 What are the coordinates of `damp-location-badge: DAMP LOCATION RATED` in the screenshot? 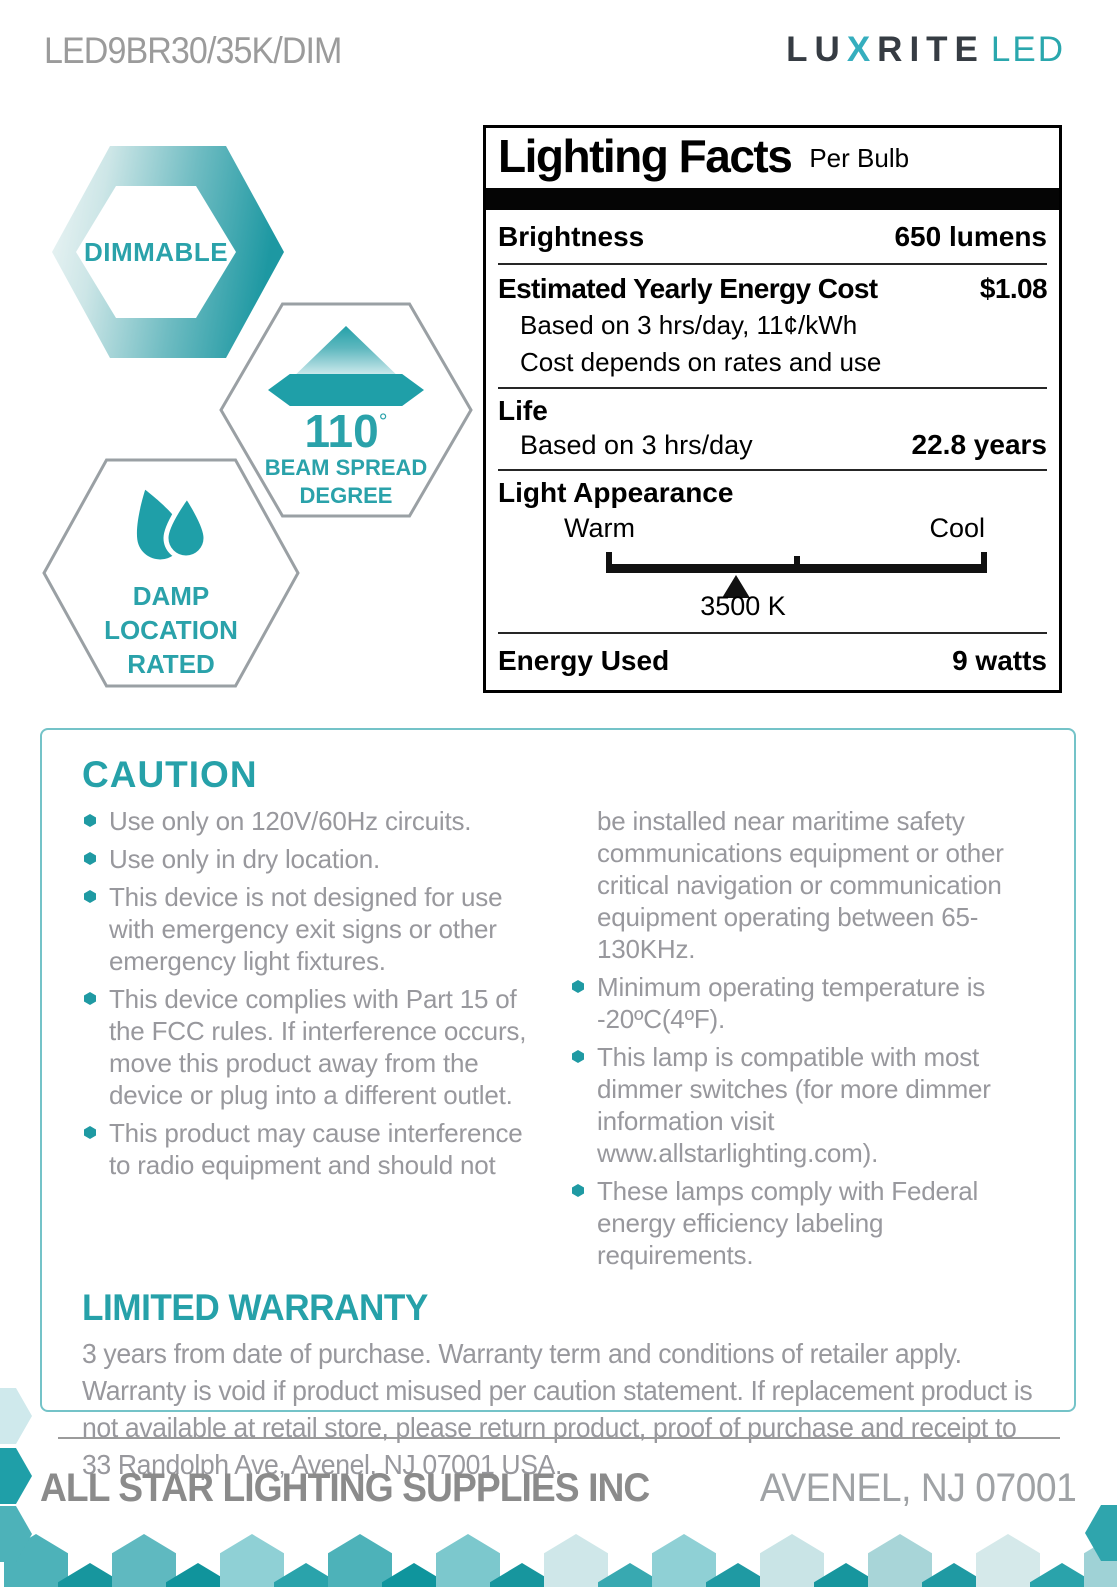 It's located at (171, 573).